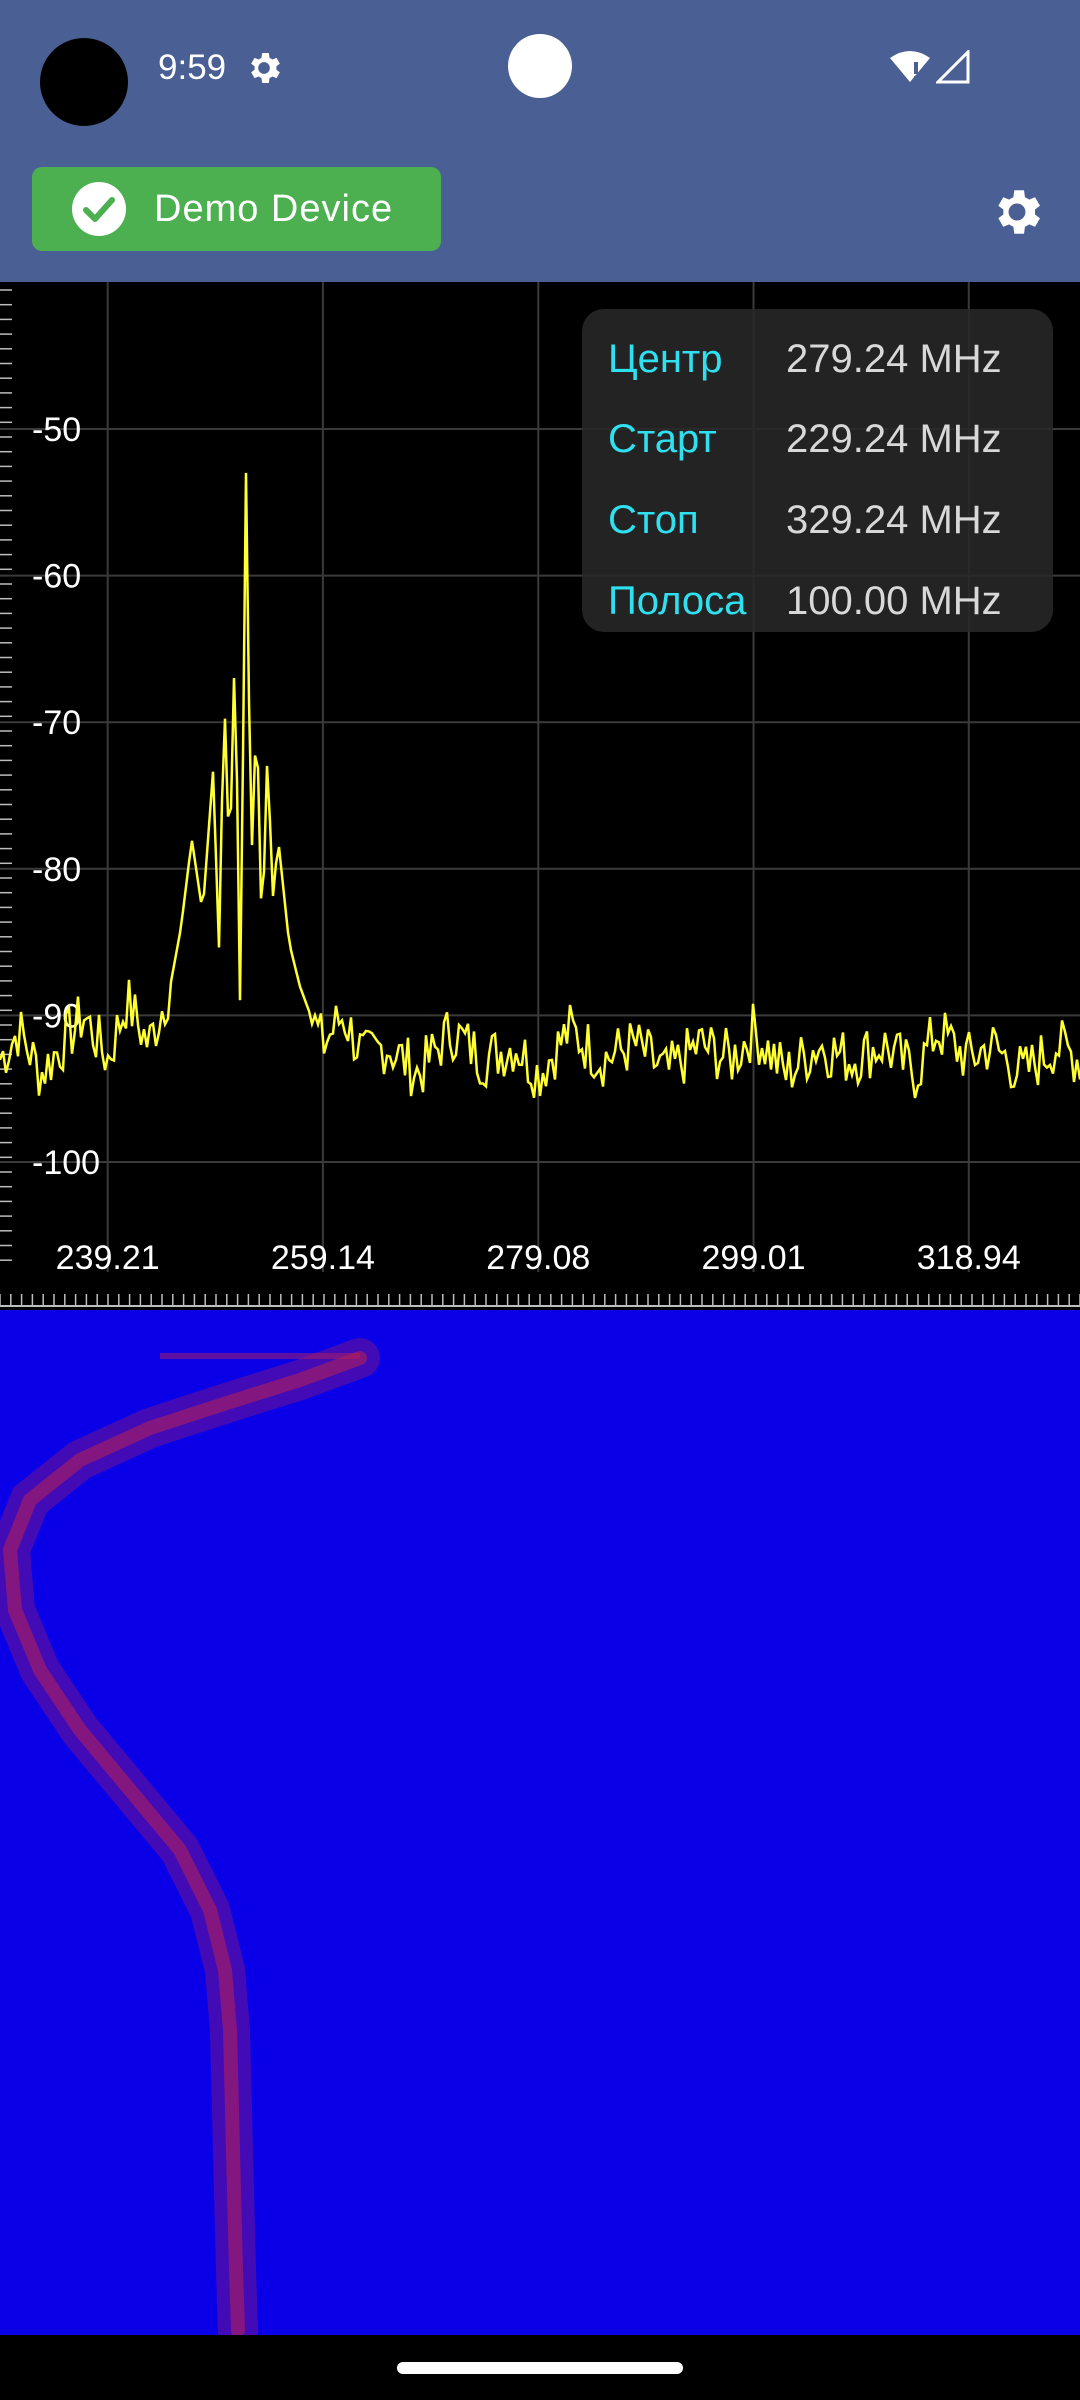 The height and width of the screenshot is (2400, 1080). What do you see at coordinates (540, 66) in the screenshot?
I see `front-camera-dot` at bounding box center [540, 66].